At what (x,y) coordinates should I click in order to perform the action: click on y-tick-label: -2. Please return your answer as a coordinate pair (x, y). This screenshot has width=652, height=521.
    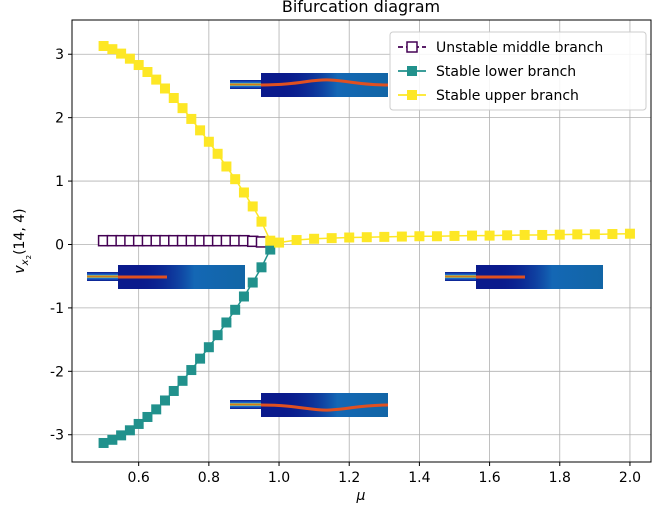
    Looking at the image, I should click on (57, 372).